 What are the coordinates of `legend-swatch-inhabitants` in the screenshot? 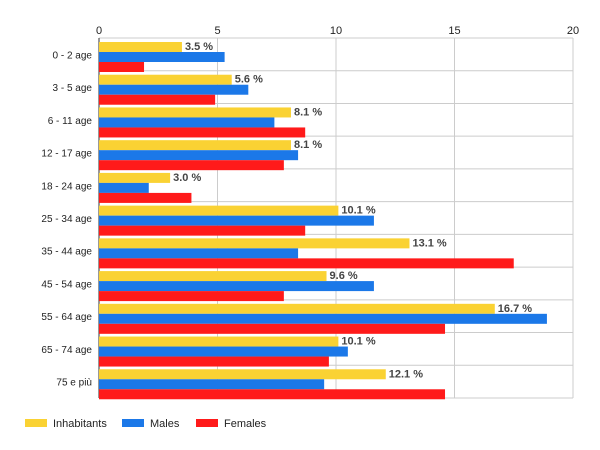 It's located at (36, 423).